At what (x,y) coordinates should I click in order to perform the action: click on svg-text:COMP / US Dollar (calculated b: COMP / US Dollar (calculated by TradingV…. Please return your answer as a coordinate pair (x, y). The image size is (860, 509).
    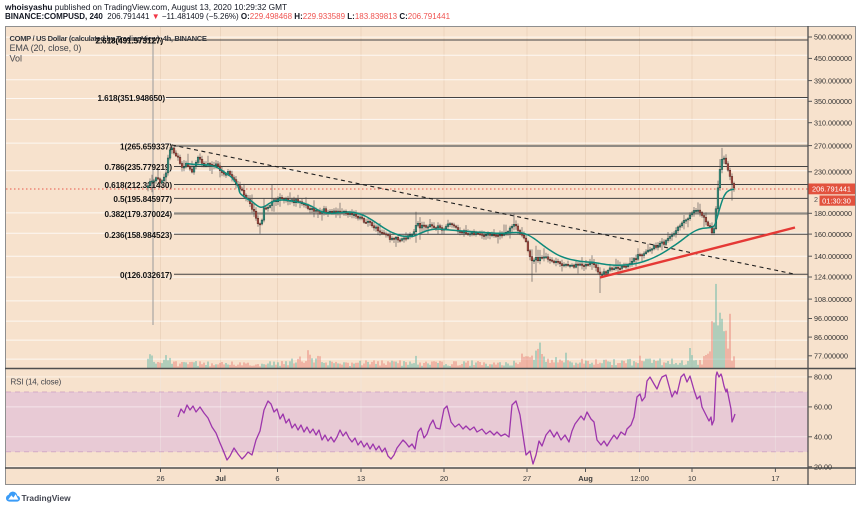
    Looking at the image, I should click on (108, 38).